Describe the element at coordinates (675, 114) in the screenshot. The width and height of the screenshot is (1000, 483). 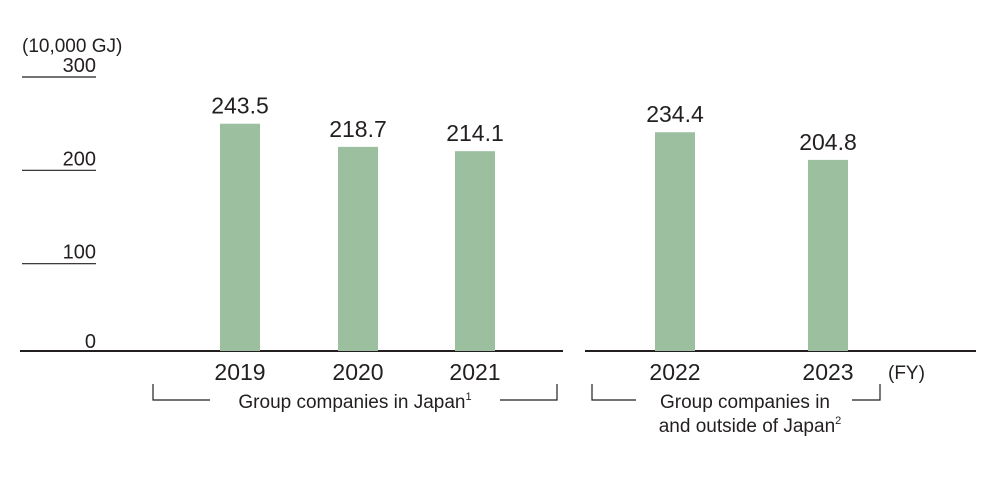
I see `value-label-2022: 234.4` at that location.